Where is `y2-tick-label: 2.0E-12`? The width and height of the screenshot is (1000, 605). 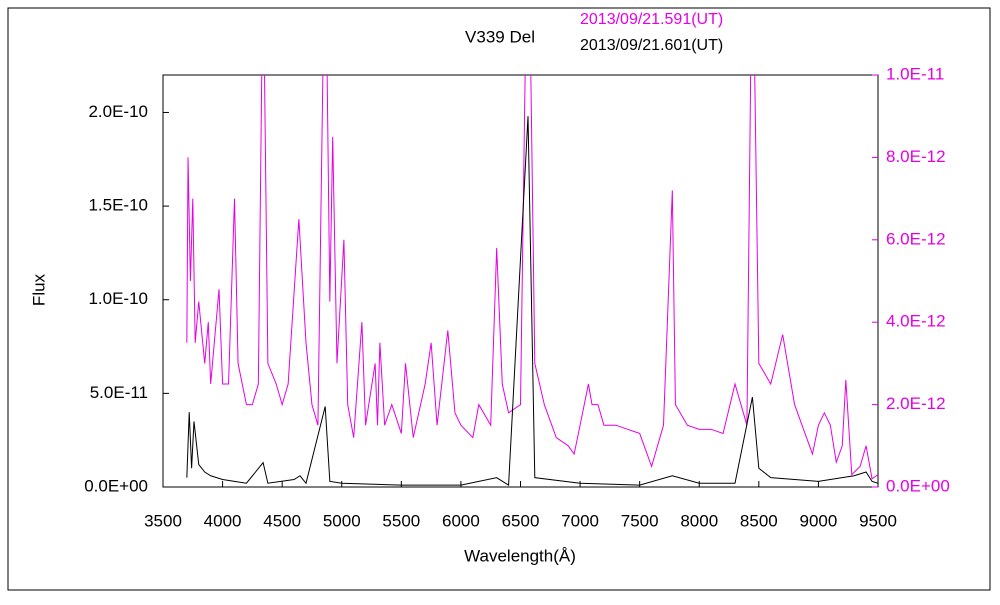
y2-tick-label: 2.0E-12 is located at coordinates (916, 403).